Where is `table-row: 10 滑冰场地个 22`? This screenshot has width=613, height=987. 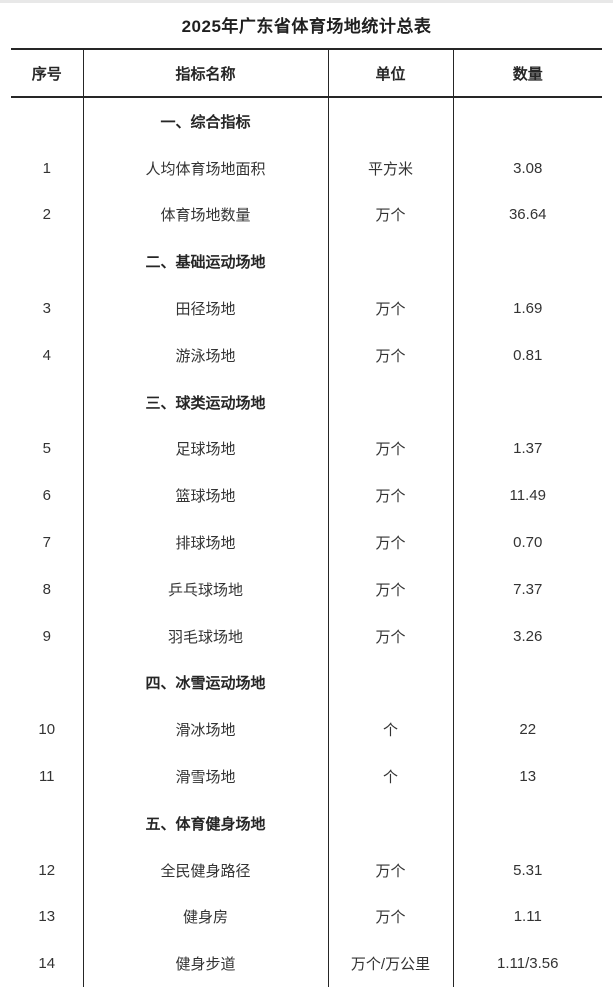 table-row: 10 滑冰场地个 22 is located at coordinates (306, 730).